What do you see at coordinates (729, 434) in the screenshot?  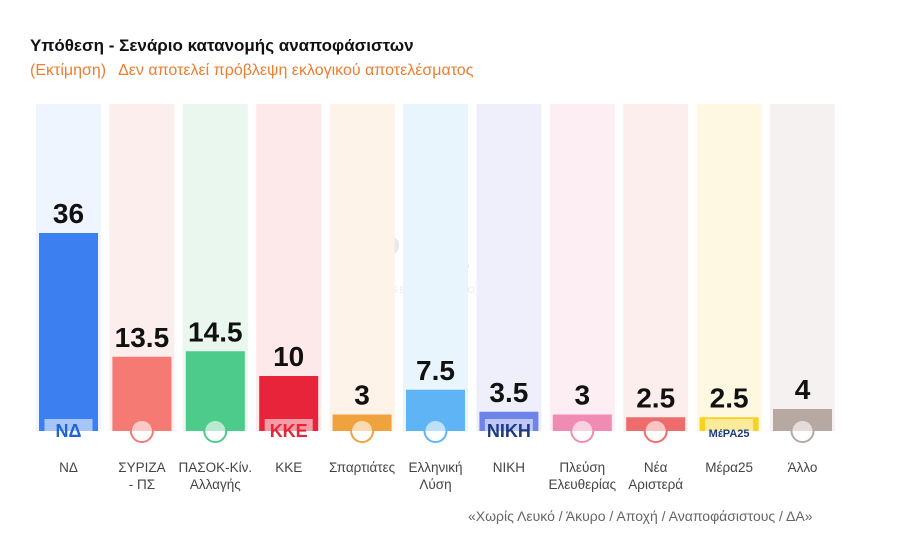 I see `party-logo-icon: ΜέΡΑ25` at bounding box center [729, 434].